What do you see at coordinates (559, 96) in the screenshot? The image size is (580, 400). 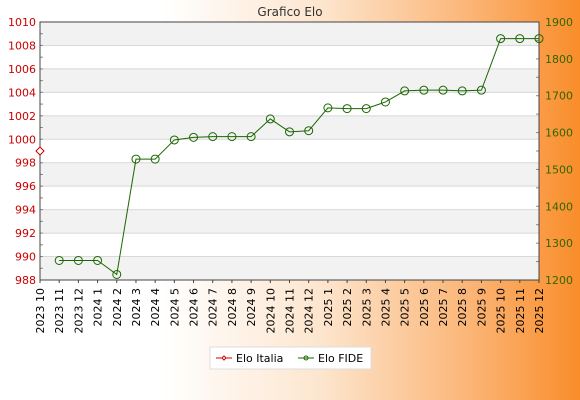 I see `y-right-tick-label: 1700` at bounding box center [559, 96].